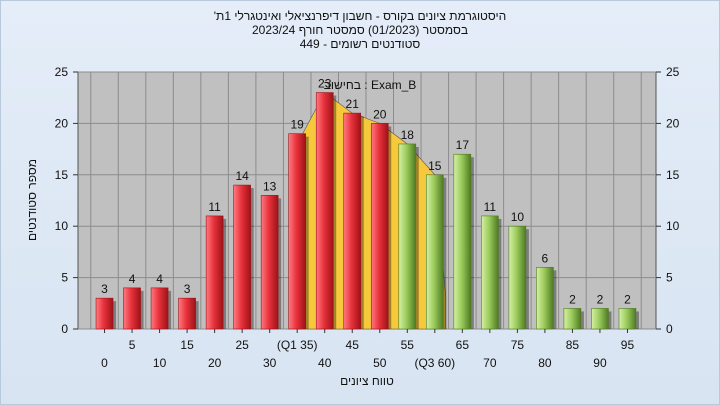 This screenshot has width=720, height=405. Describe the element at coordinates (434, 363) in the screenshot. I see `x-tick-label: (Q3 60)` at that location.